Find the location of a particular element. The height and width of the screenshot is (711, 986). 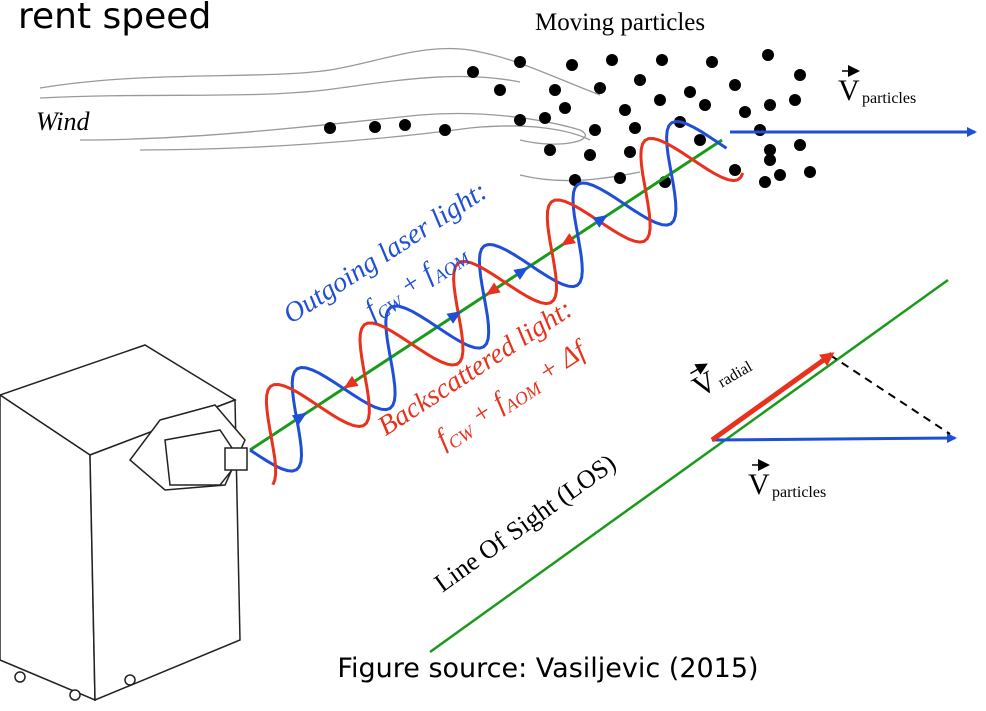

velocity-subscript: radial is located at coordinates (735, 374).